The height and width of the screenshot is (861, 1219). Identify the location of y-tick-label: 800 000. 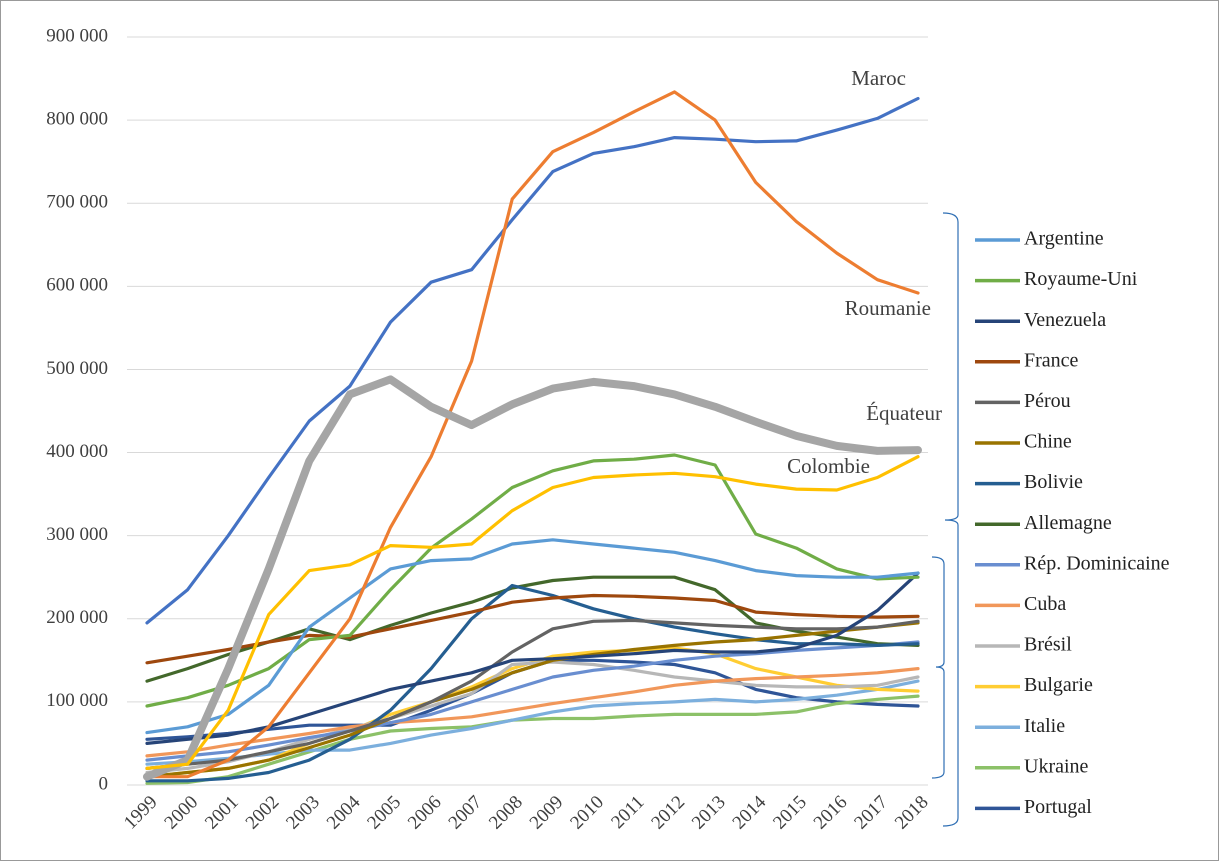
(77, 118).